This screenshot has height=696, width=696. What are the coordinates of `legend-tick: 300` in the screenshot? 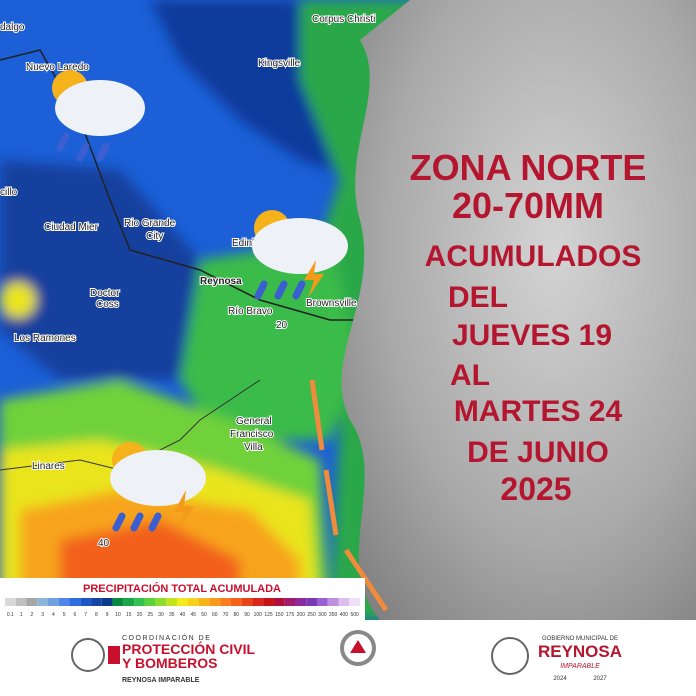 It's located at (322, 615).